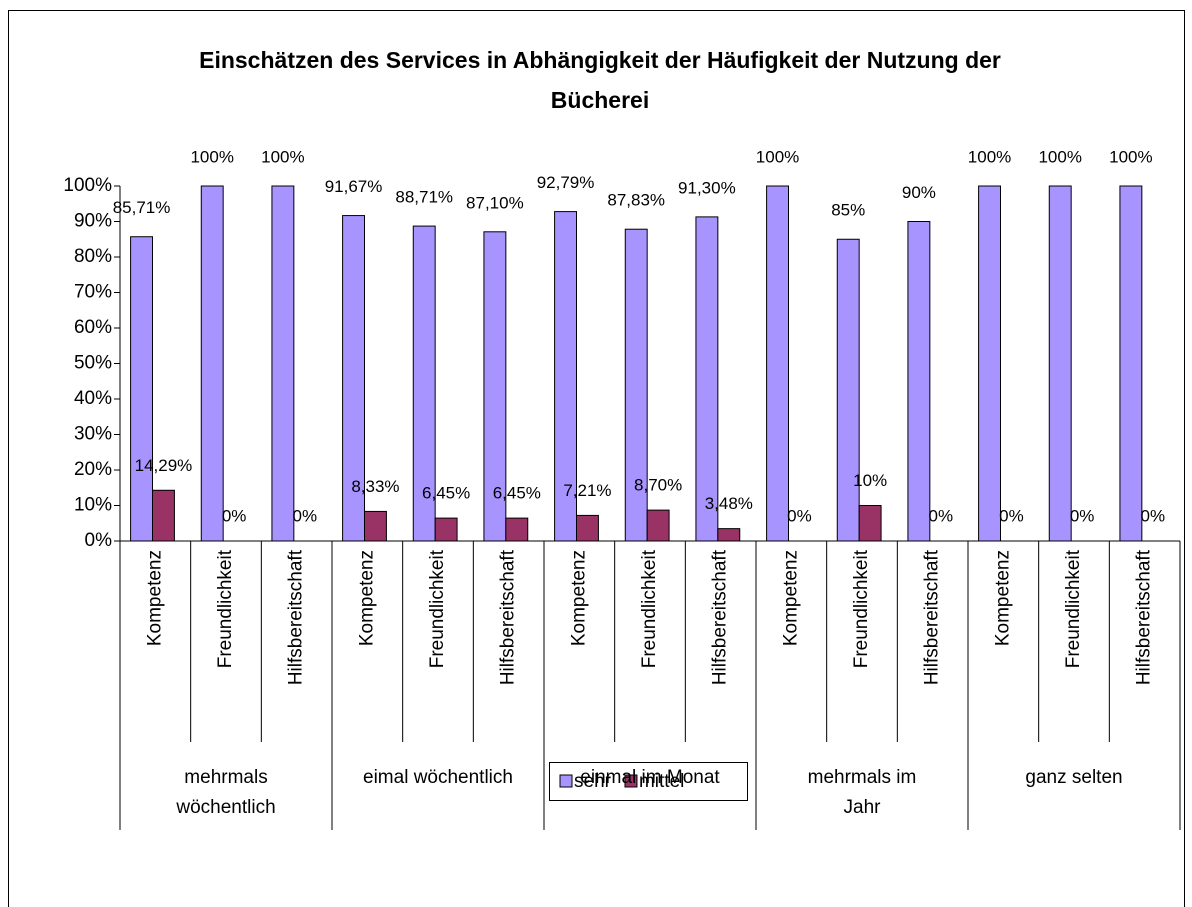  I want to click on y-tick-label: 30%, so click(93, 434).